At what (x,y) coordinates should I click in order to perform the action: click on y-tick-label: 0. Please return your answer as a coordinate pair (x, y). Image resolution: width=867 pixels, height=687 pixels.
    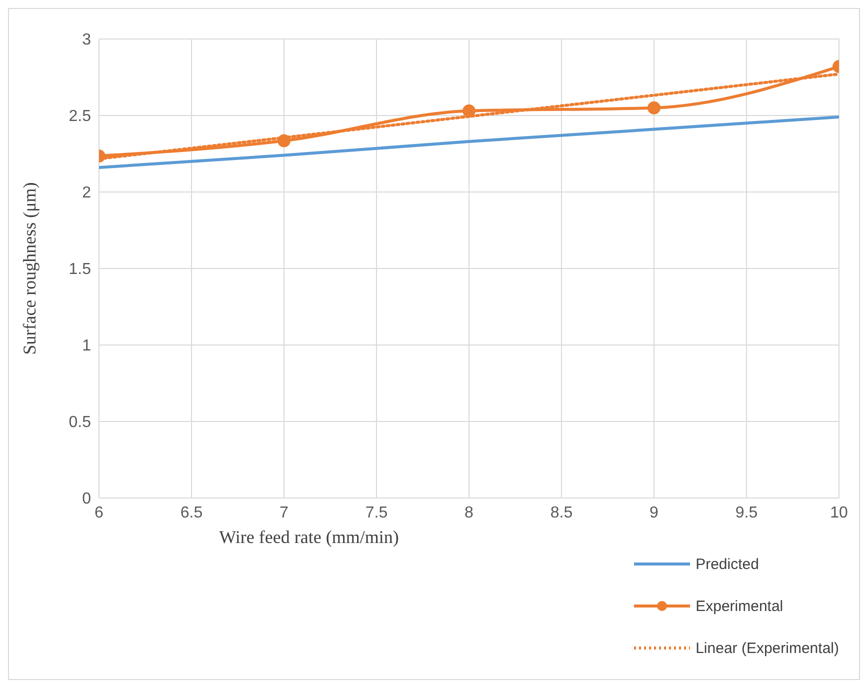
    Looking at the image, I should click on (87, 499).